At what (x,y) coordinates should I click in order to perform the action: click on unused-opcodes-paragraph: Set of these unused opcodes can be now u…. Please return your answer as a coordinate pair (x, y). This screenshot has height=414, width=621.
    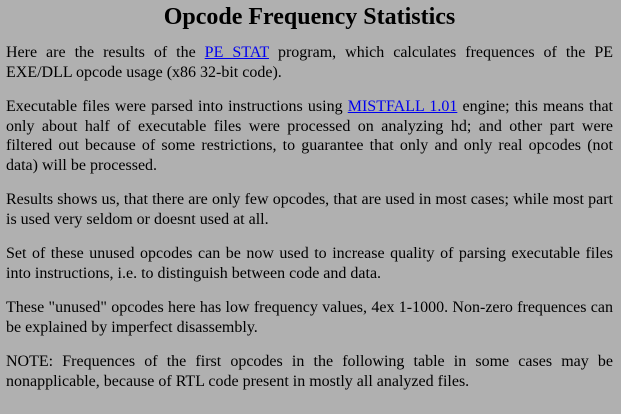
    Looking at the image, I should click on (309, 263).